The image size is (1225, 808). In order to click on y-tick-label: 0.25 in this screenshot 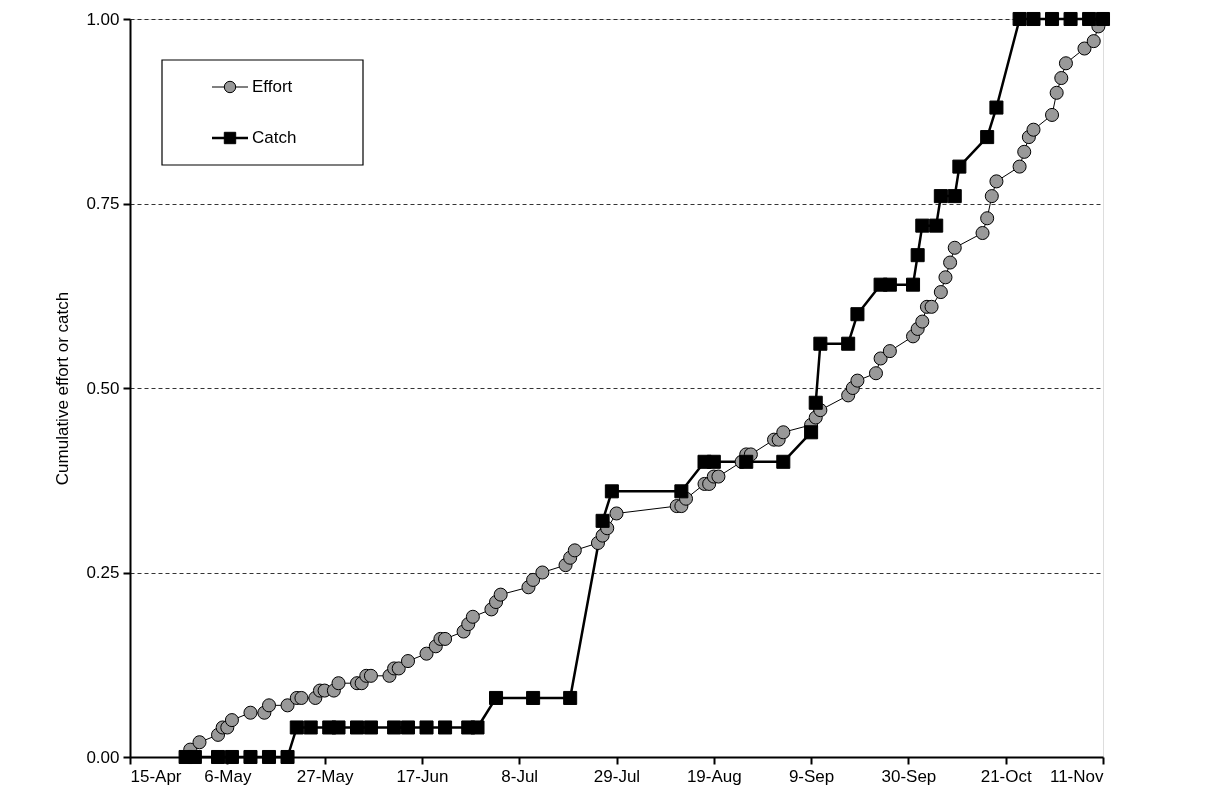, I will do `click(103, 572)`.